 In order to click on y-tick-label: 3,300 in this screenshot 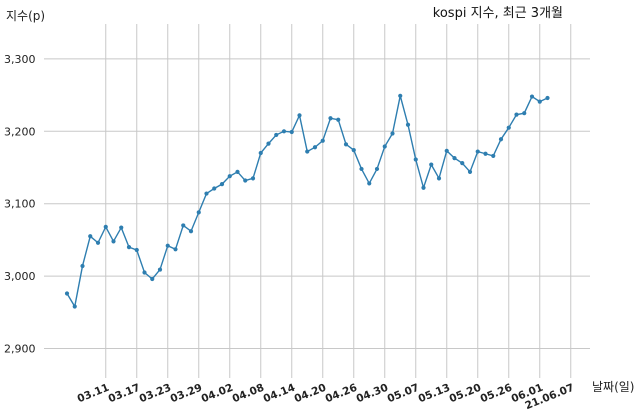, I will do `click(20, 59)`.